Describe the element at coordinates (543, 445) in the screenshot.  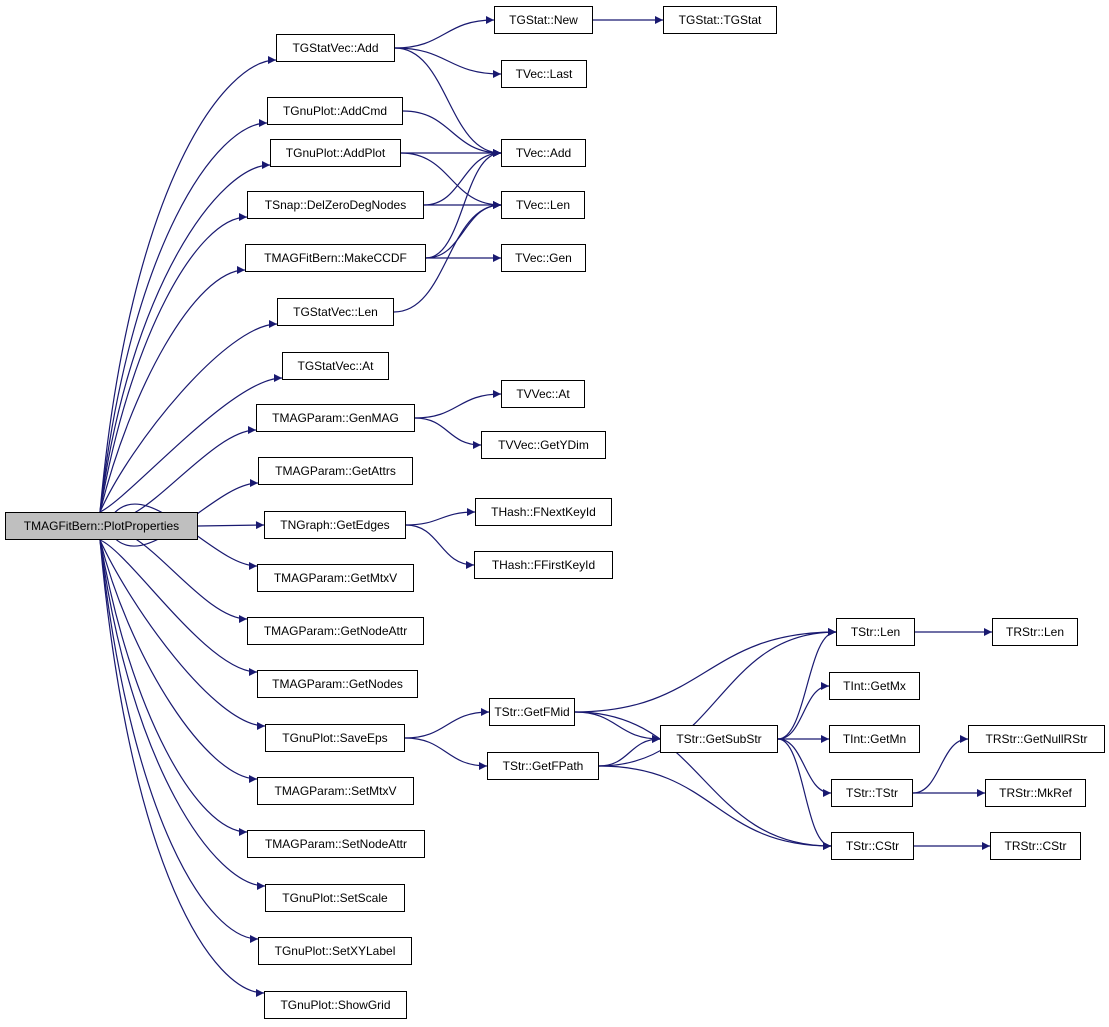
I see `graph-node: TVVec::GetYDim` at that location.